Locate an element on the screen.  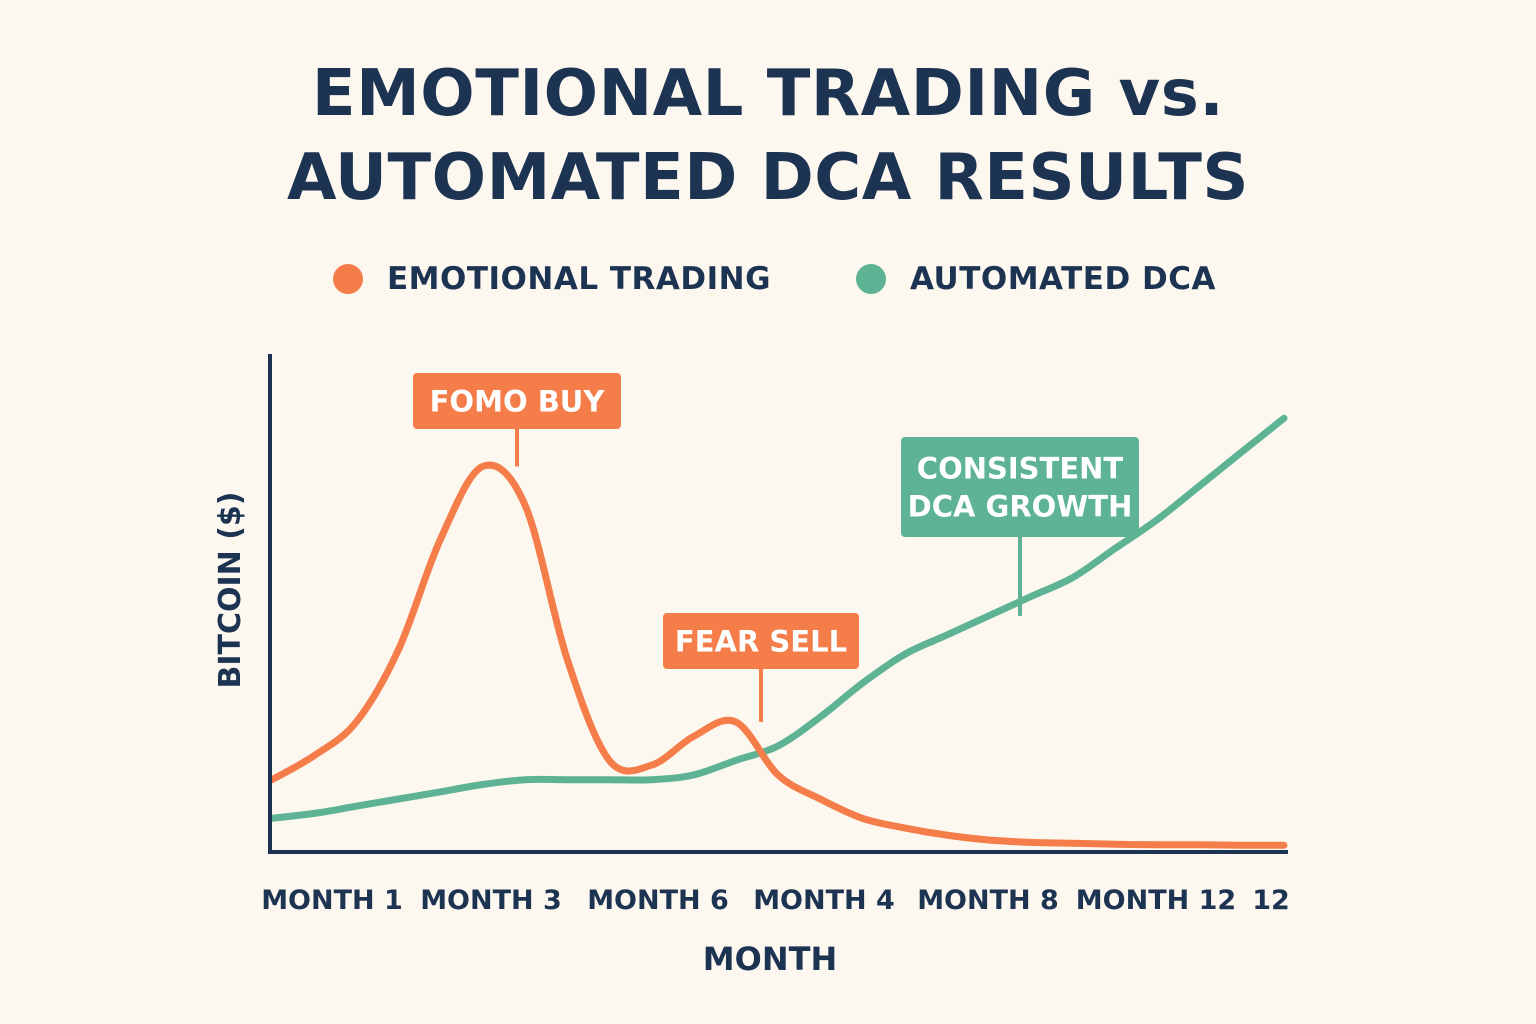
callout-label: CONSISTENT is located at coordinates (1020, 468).